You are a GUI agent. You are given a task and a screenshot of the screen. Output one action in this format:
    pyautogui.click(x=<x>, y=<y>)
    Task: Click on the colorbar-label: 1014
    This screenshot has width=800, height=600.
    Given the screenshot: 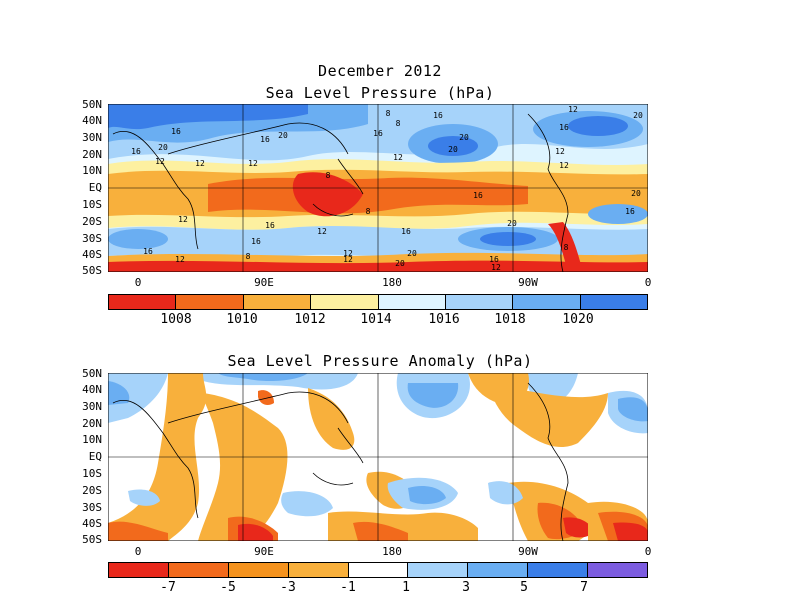 What is the action you would take?
    pyautogui.click(x=376, y=319)
    